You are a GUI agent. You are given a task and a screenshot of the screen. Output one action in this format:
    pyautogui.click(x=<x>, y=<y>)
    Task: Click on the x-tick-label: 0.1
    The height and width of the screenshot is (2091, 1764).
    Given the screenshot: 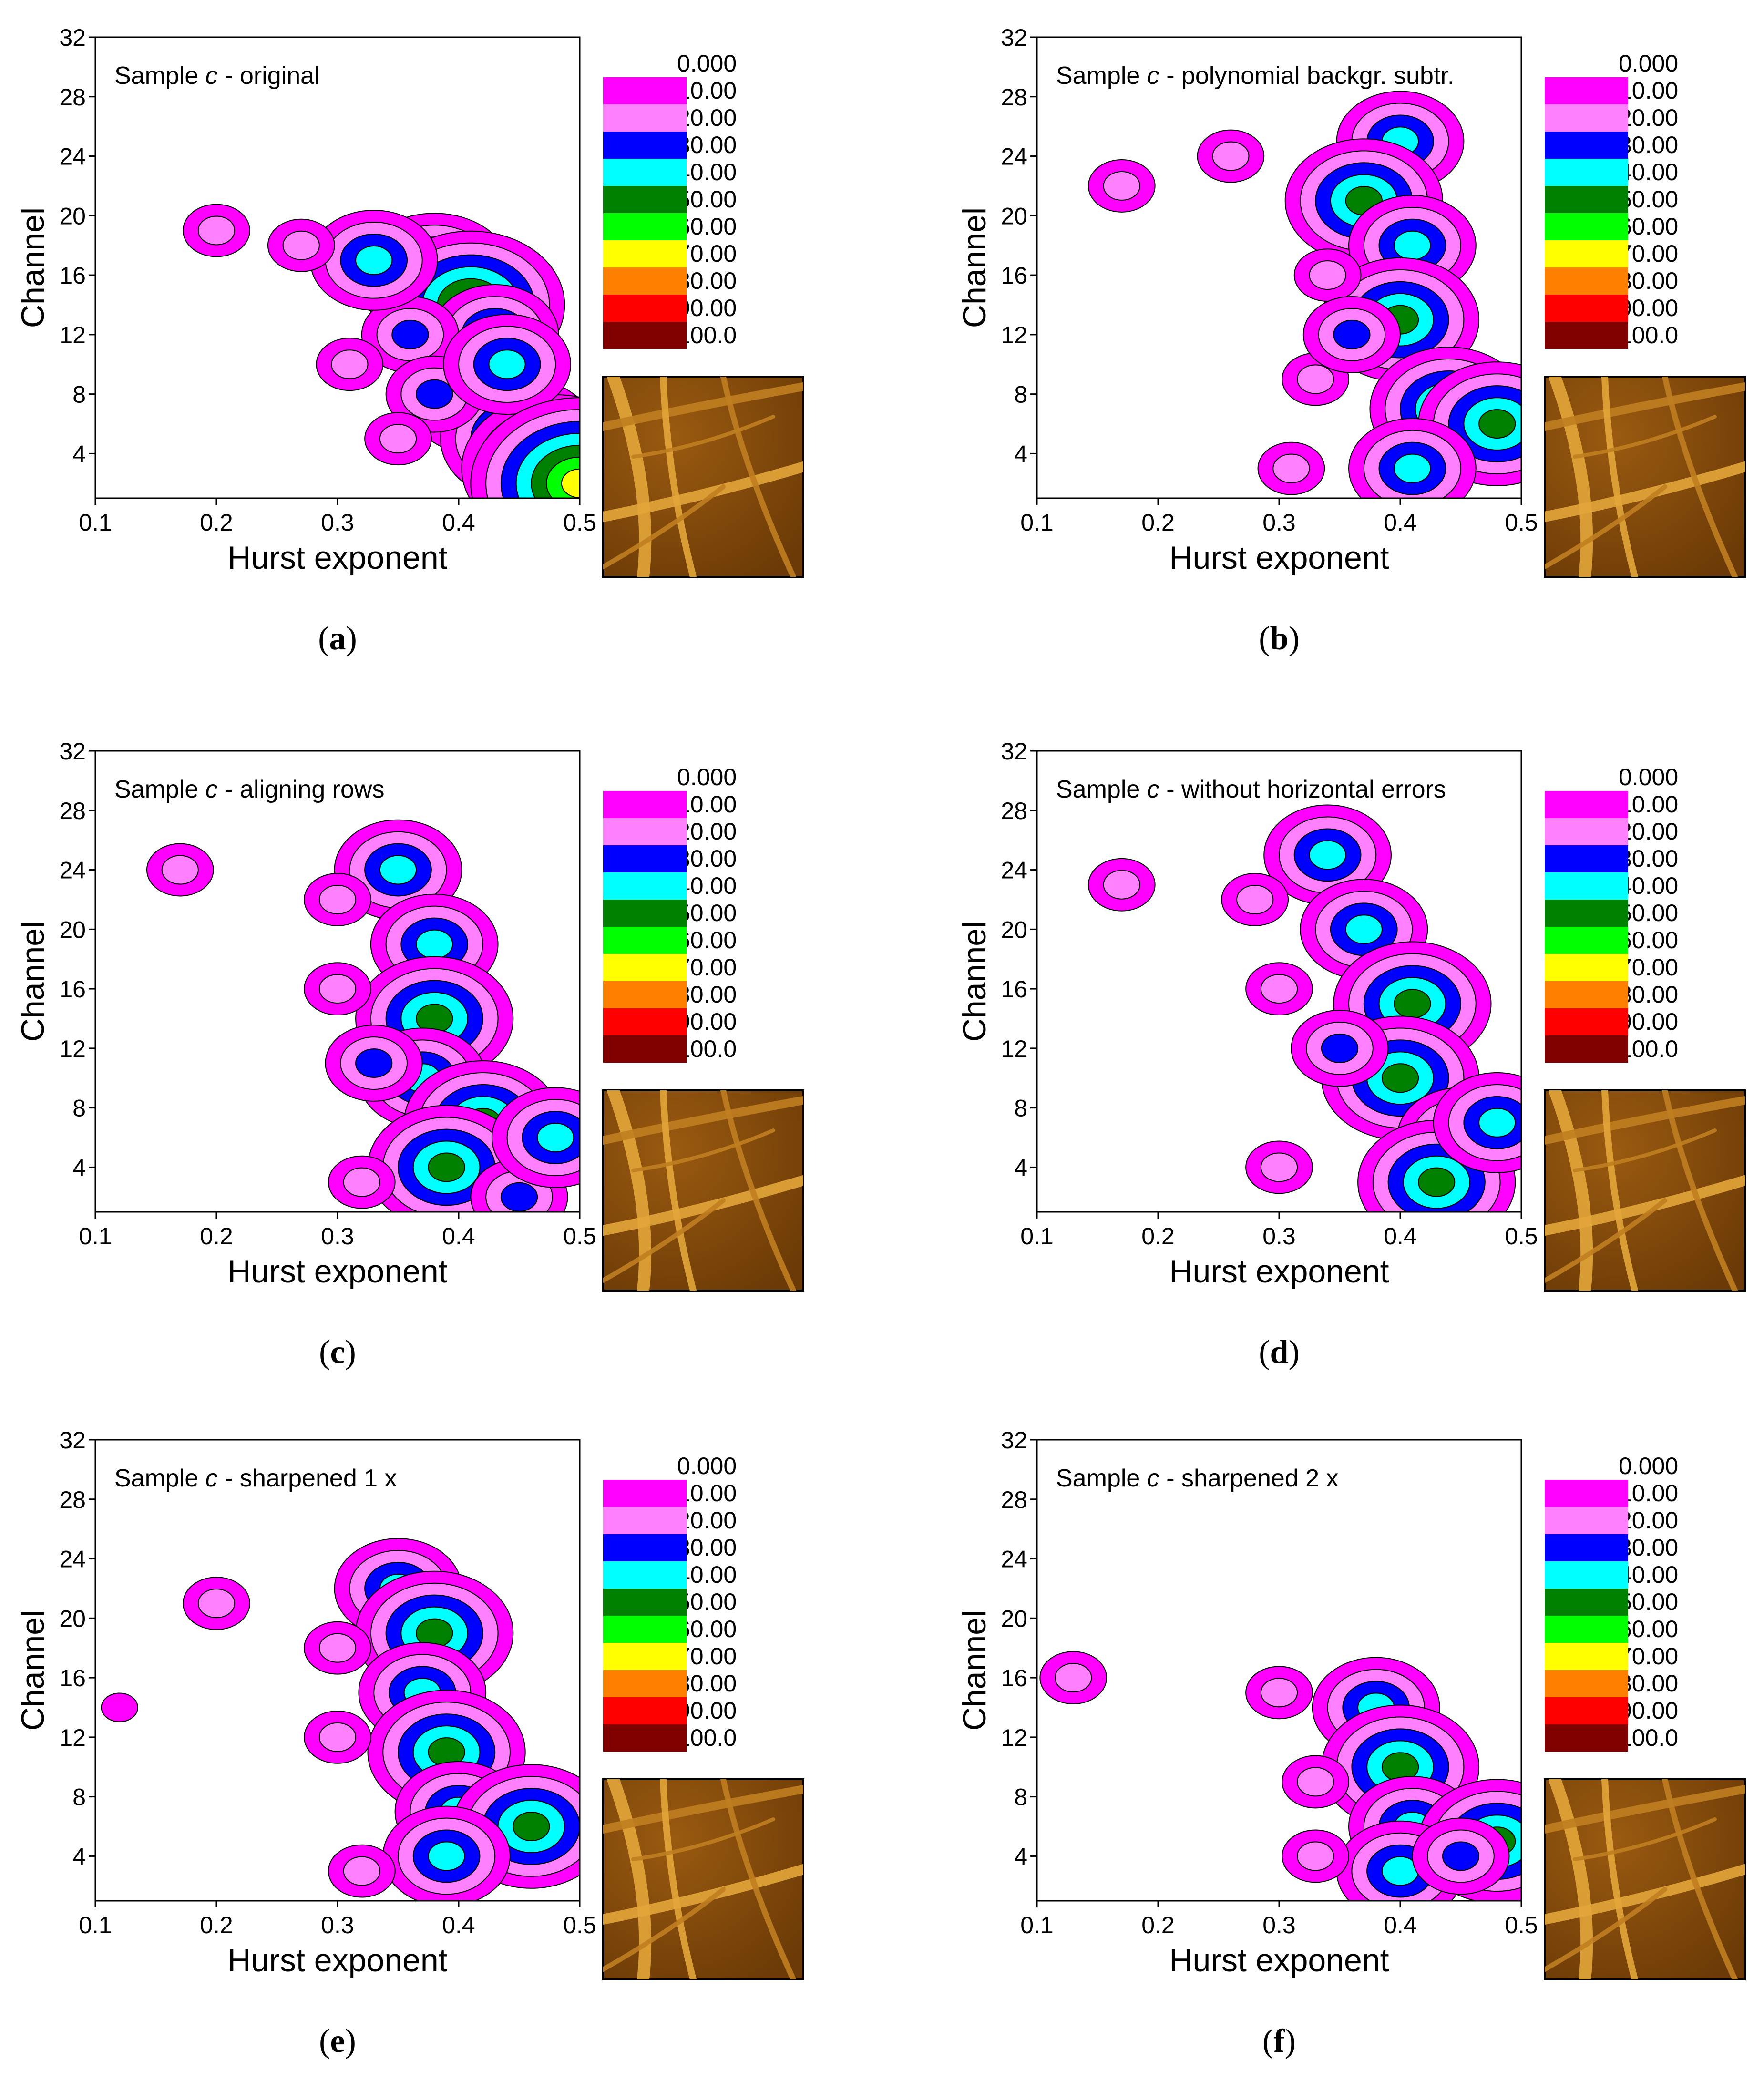 What is the action you would take?
    pyautogui.click(x=96, y=1237)
    